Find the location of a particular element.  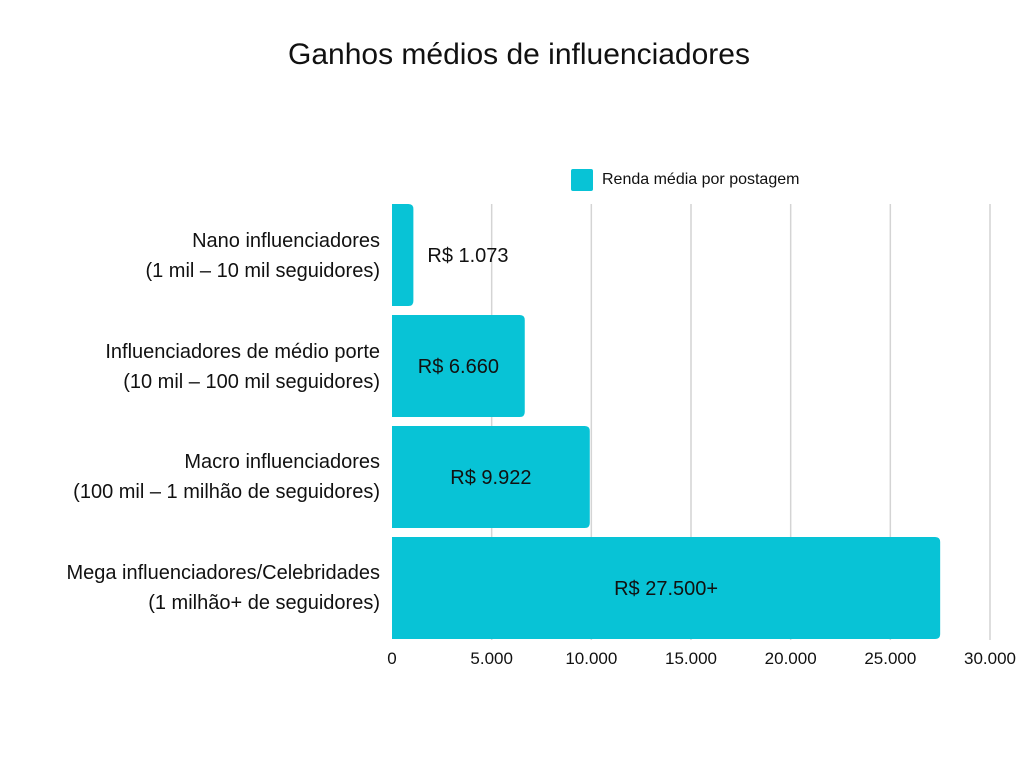

data-label: R$ 9.922 is located at coordinates (490, 478).